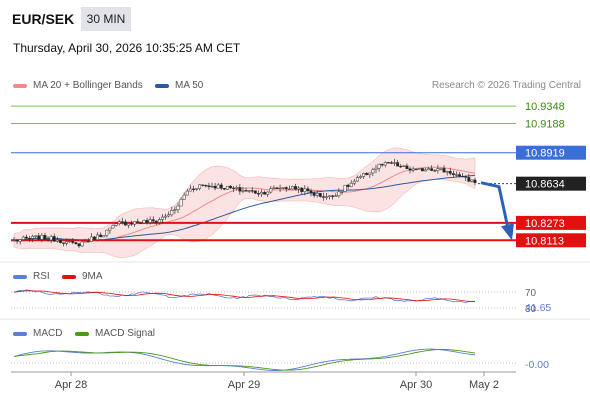 Image resolution: width=590 pixels, height=400 pixels. What do you see at coordinates (69, 276) in the screenshot?
I see `rsi9-swatch` at bounding box center [69, 276].